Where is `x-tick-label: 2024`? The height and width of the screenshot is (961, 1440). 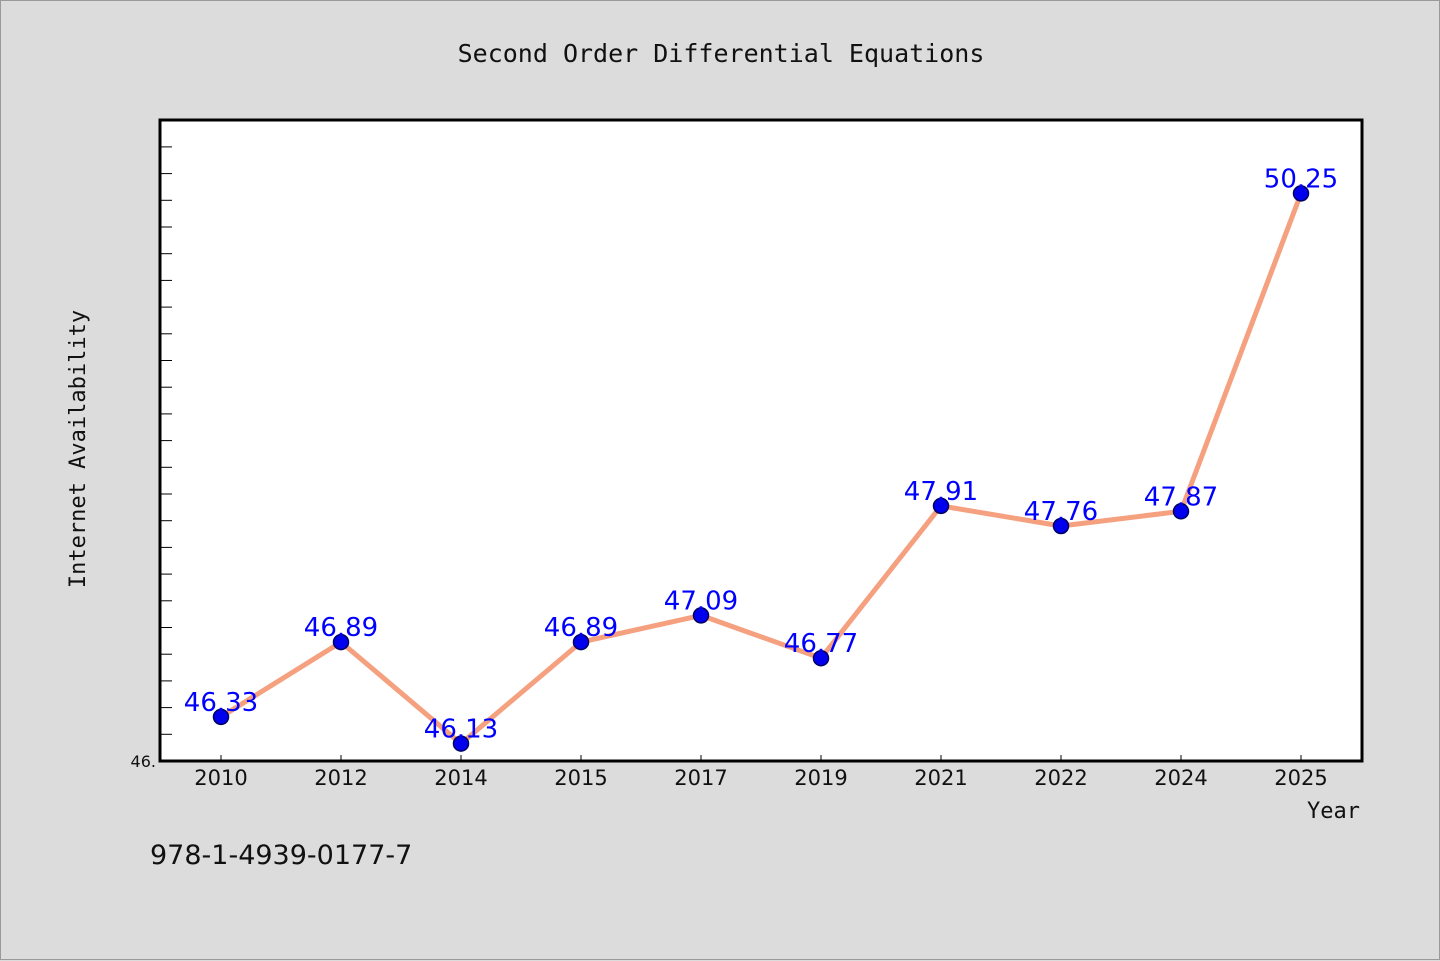
x-tick-label: 2024 is located at coordinates (1180, 778).